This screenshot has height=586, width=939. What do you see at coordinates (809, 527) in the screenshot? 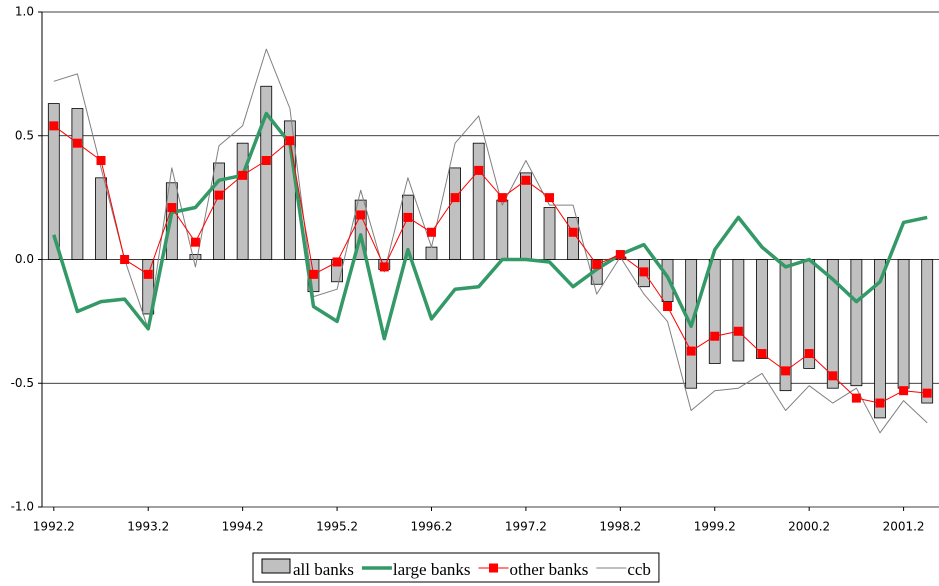
I see `x-tick-label: 2000.2` at bounding box center [809, 527].